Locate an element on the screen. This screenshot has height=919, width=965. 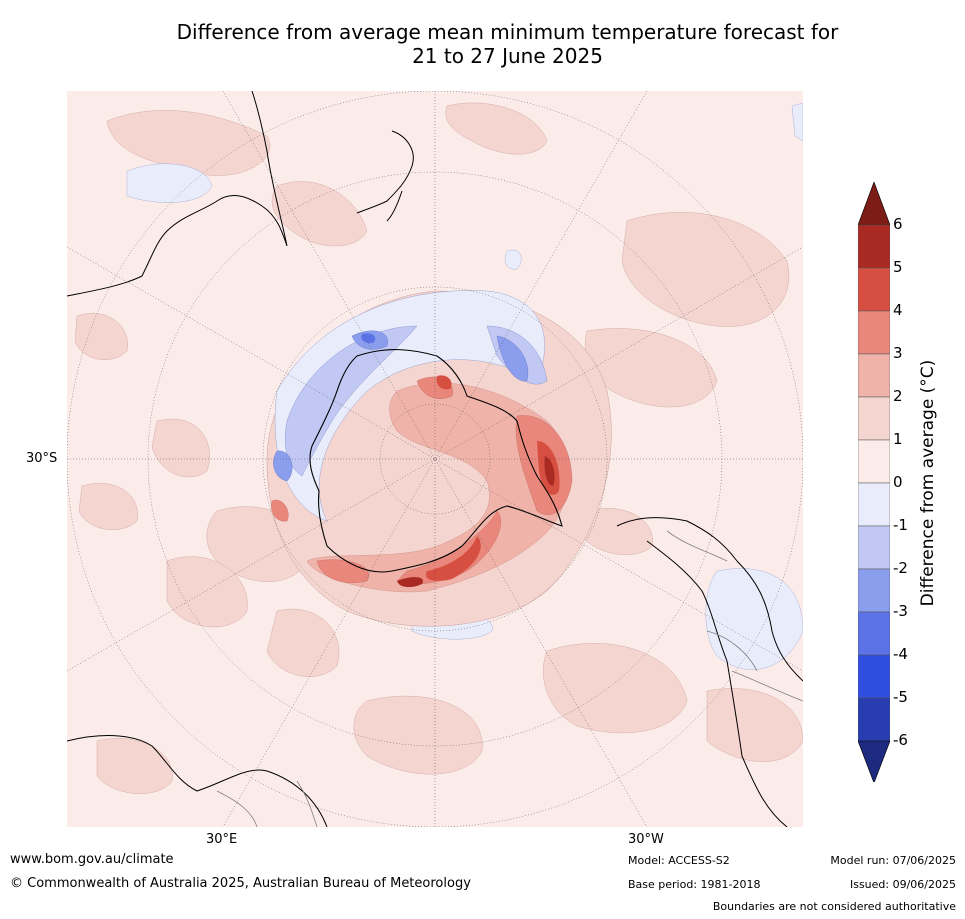
colorbar is located at coordinates (874, 482).